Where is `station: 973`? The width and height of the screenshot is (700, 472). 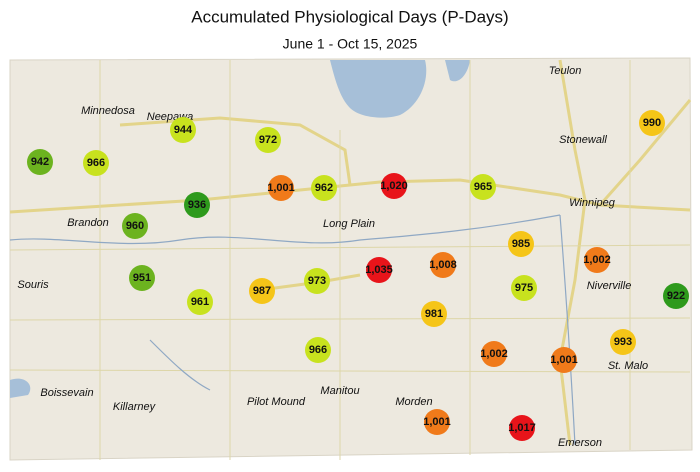 station: 973 is located at coordinates (317, 281).